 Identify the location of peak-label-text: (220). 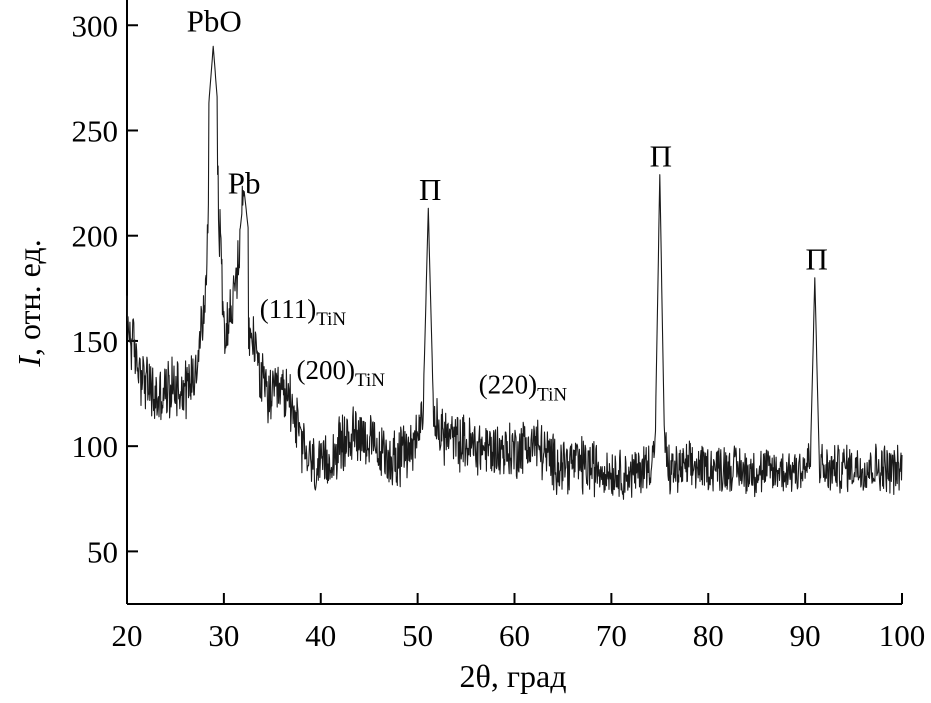
(508, 385).